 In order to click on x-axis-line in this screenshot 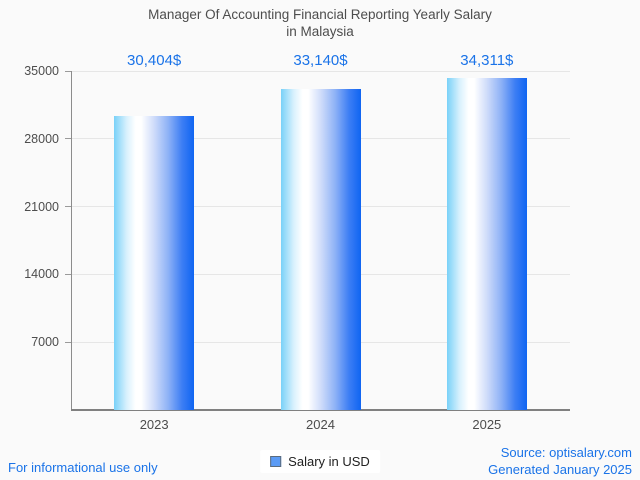, I will do `click(320, 410)`.